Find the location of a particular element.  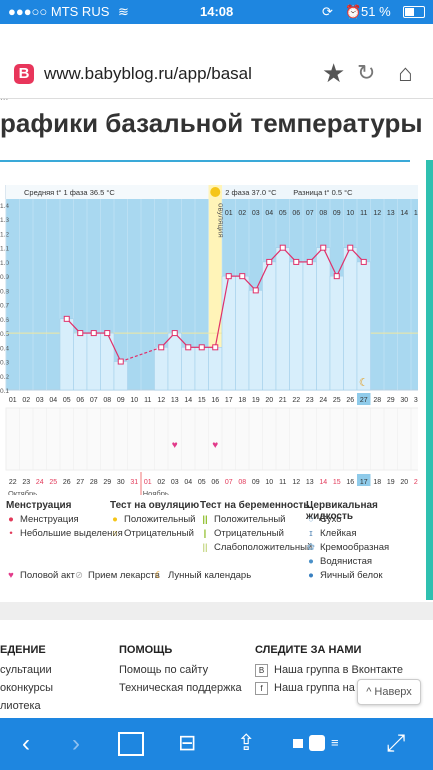

cycle-day-label: 27 is located at coordinates (364, 400).